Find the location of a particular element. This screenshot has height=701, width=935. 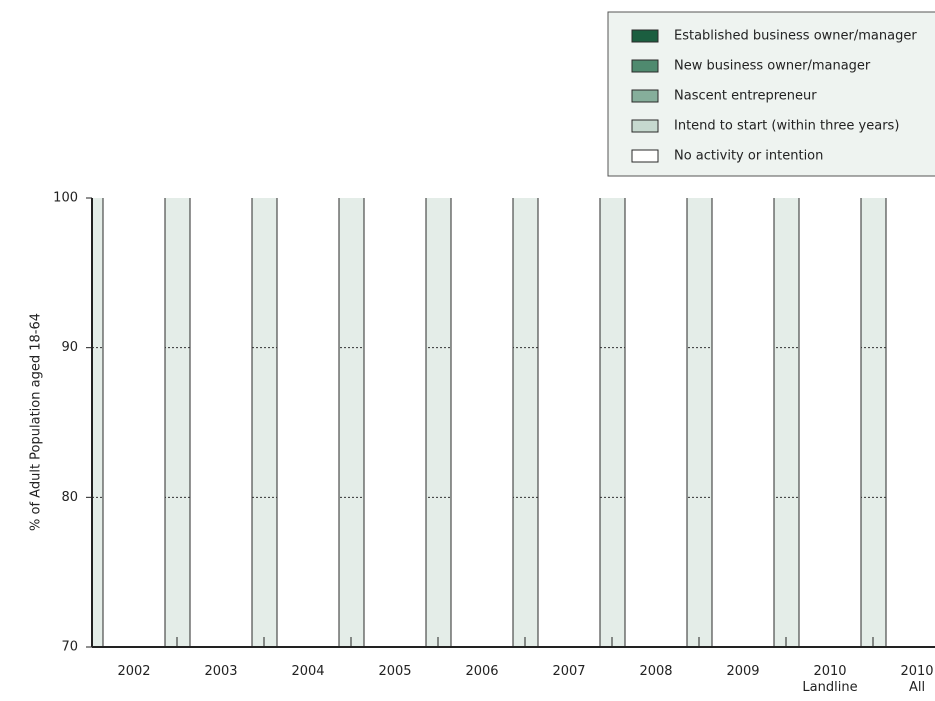

legend-label: Established business owner/manager is located at coordinates (795, 36).